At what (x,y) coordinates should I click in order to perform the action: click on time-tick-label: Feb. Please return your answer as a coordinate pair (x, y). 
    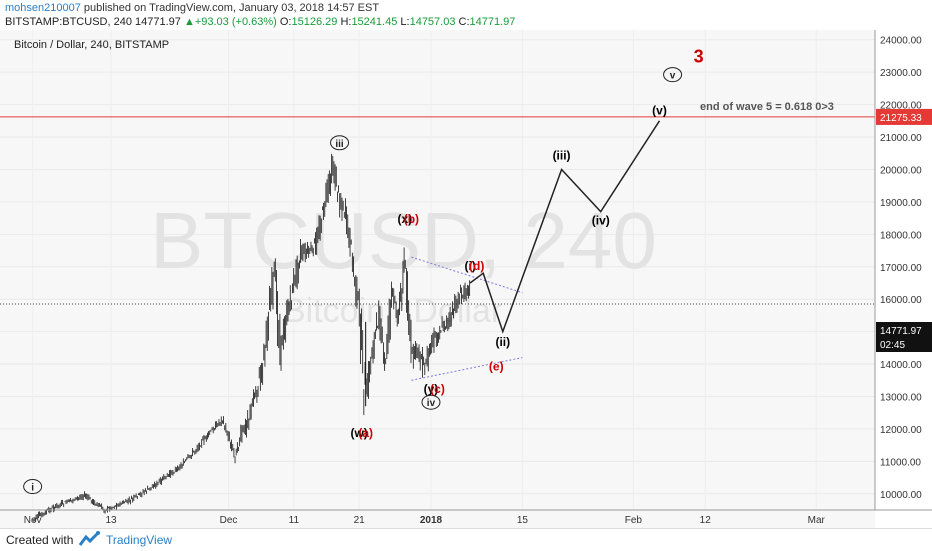
    Looking at the image, I should click on (634, 520).